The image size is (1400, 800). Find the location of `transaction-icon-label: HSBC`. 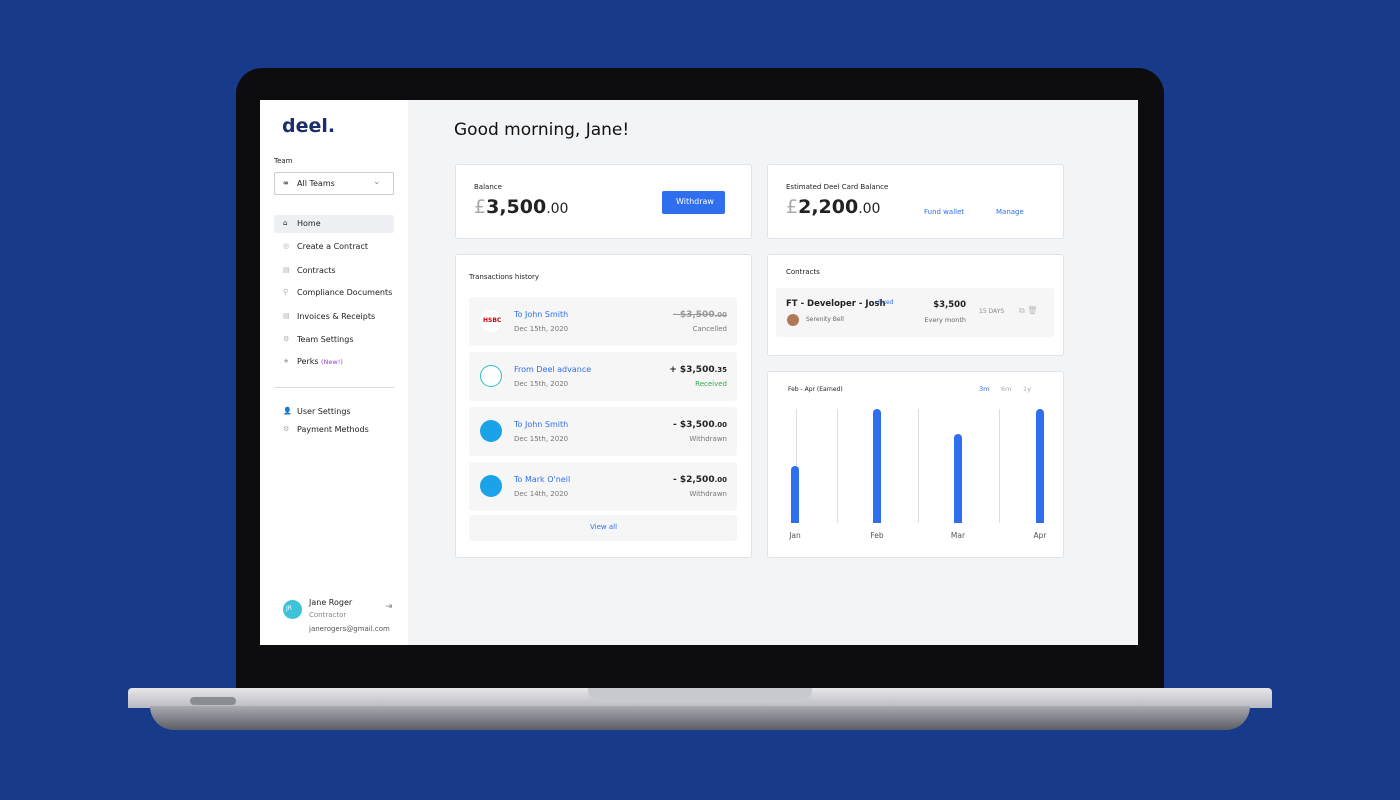

transaction-icon-label: HSBC is located at coordinates (492, 320).